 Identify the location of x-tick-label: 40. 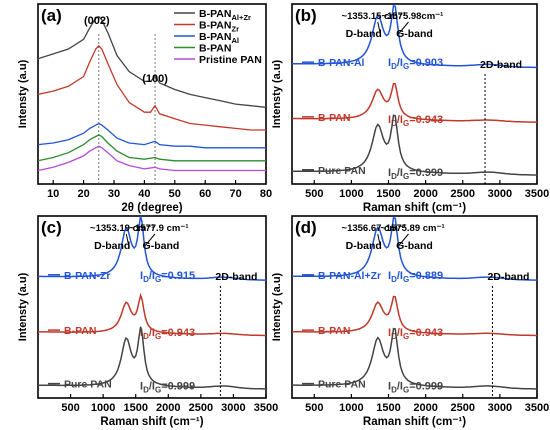
(144, 194).